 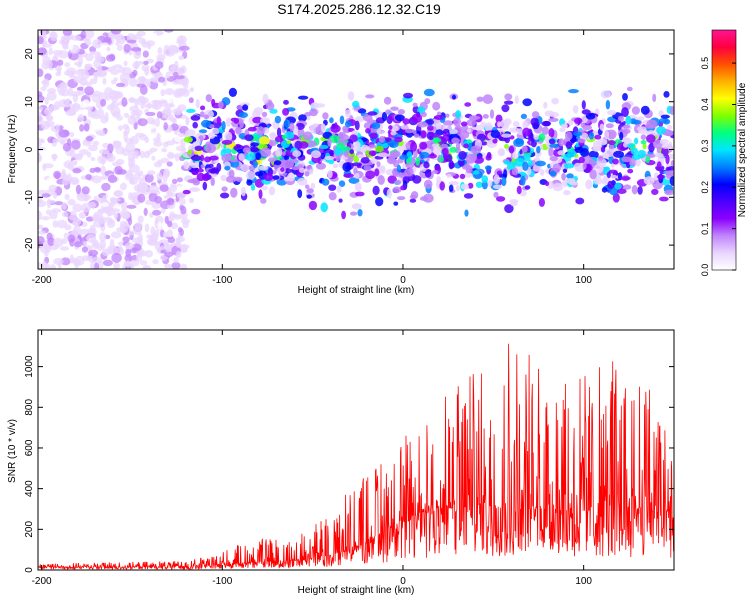 I want to click on spectrogram-ytick-label: -20, so click(x=29, y=244).